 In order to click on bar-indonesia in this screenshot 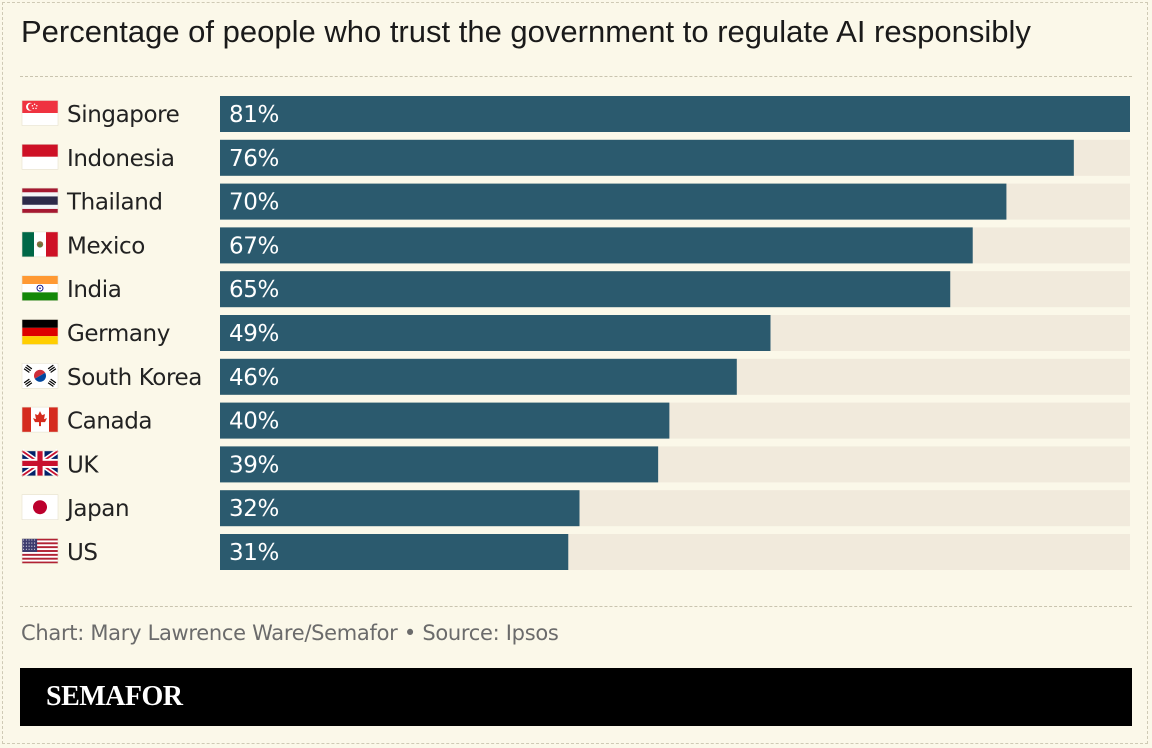, I will do `click(647, 157)`.